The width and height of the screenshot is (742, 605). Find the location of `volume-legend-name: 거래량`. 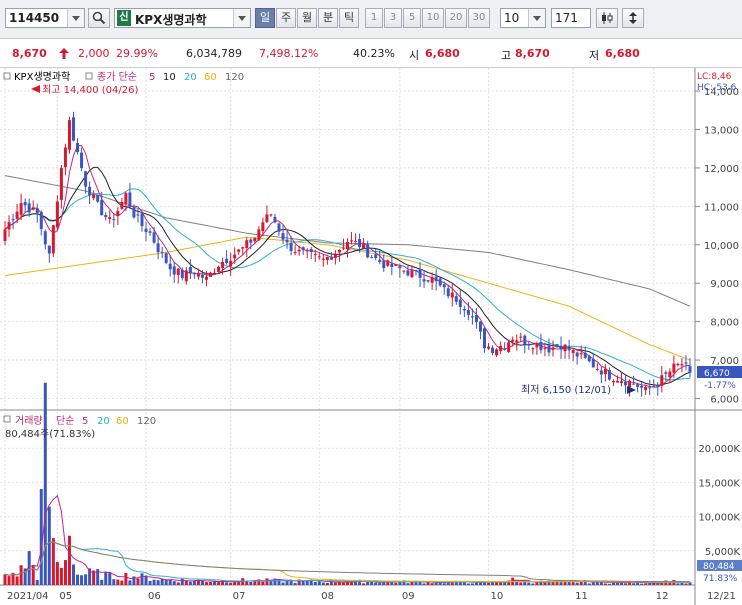

volume-legend-name: 거래량 is located at coordinates (29, 421).